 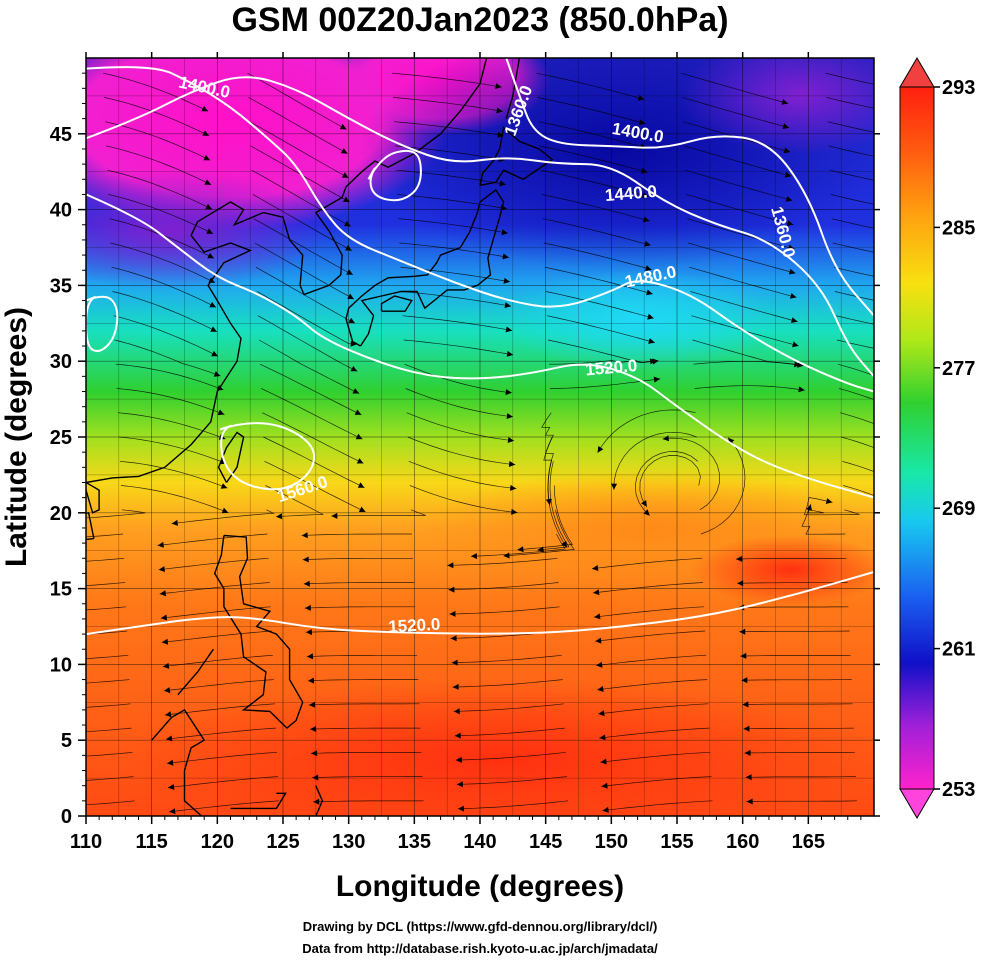 What do you see at coordinates (61, 362) in the screenshot?
I see `y-tick-label: 30` at bounding box center [61, 362].